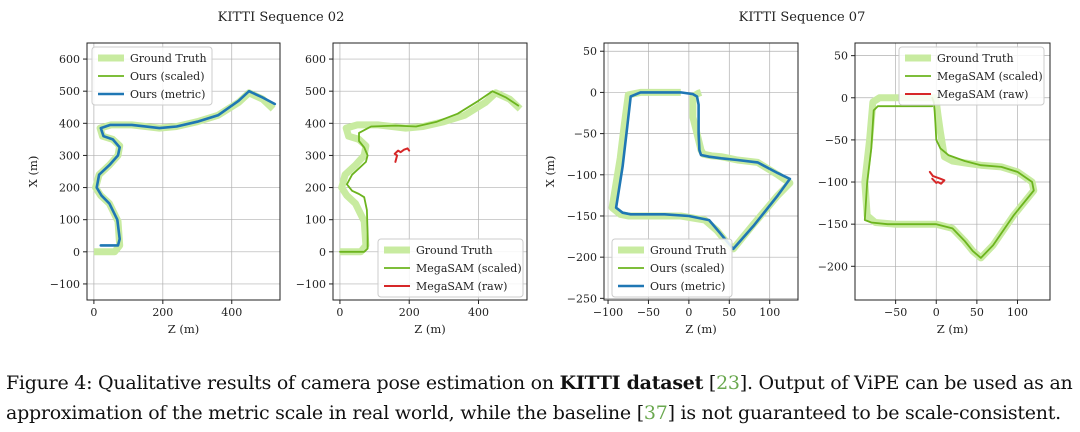  Describe the element at coordinates (315, 91) in the screenshot. I see `y-tick-label: 500` at that location.